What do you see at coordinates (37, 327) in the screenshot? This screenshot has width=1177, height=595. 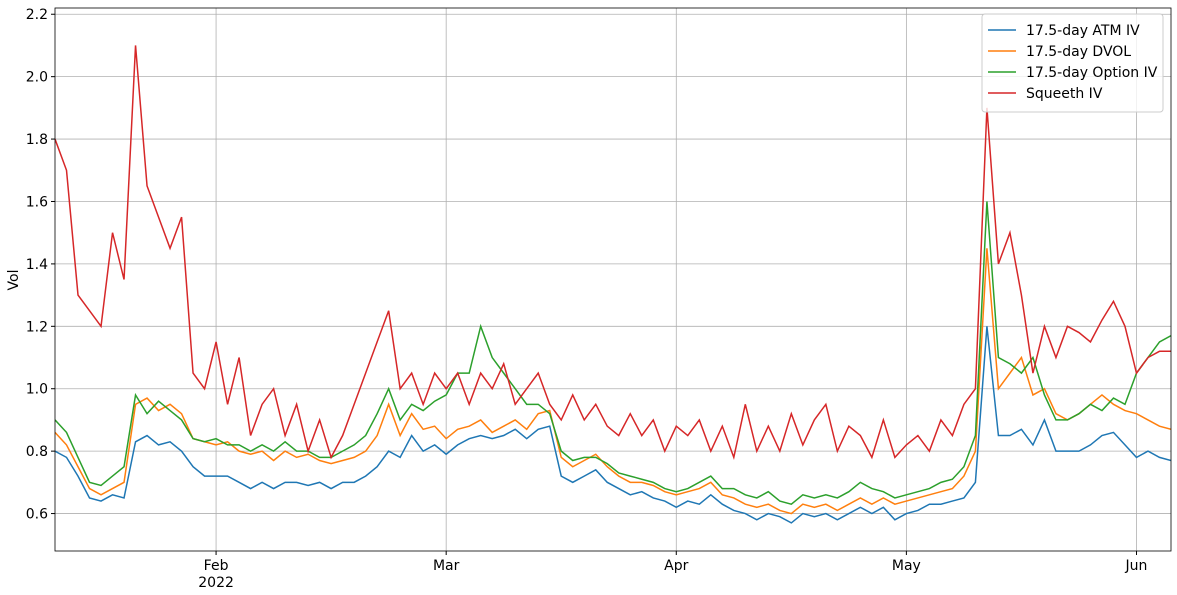 I see `y-tick-label: 1.2` at bounding box center [37, 327].